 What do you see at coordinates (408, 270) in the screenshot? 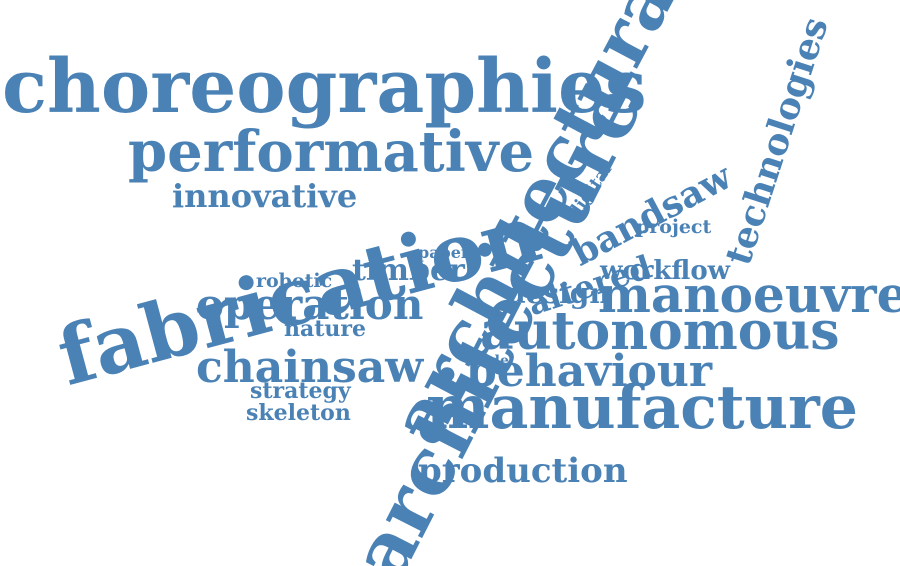
I see `word-timber: timber` at bounding box center [408, 270].